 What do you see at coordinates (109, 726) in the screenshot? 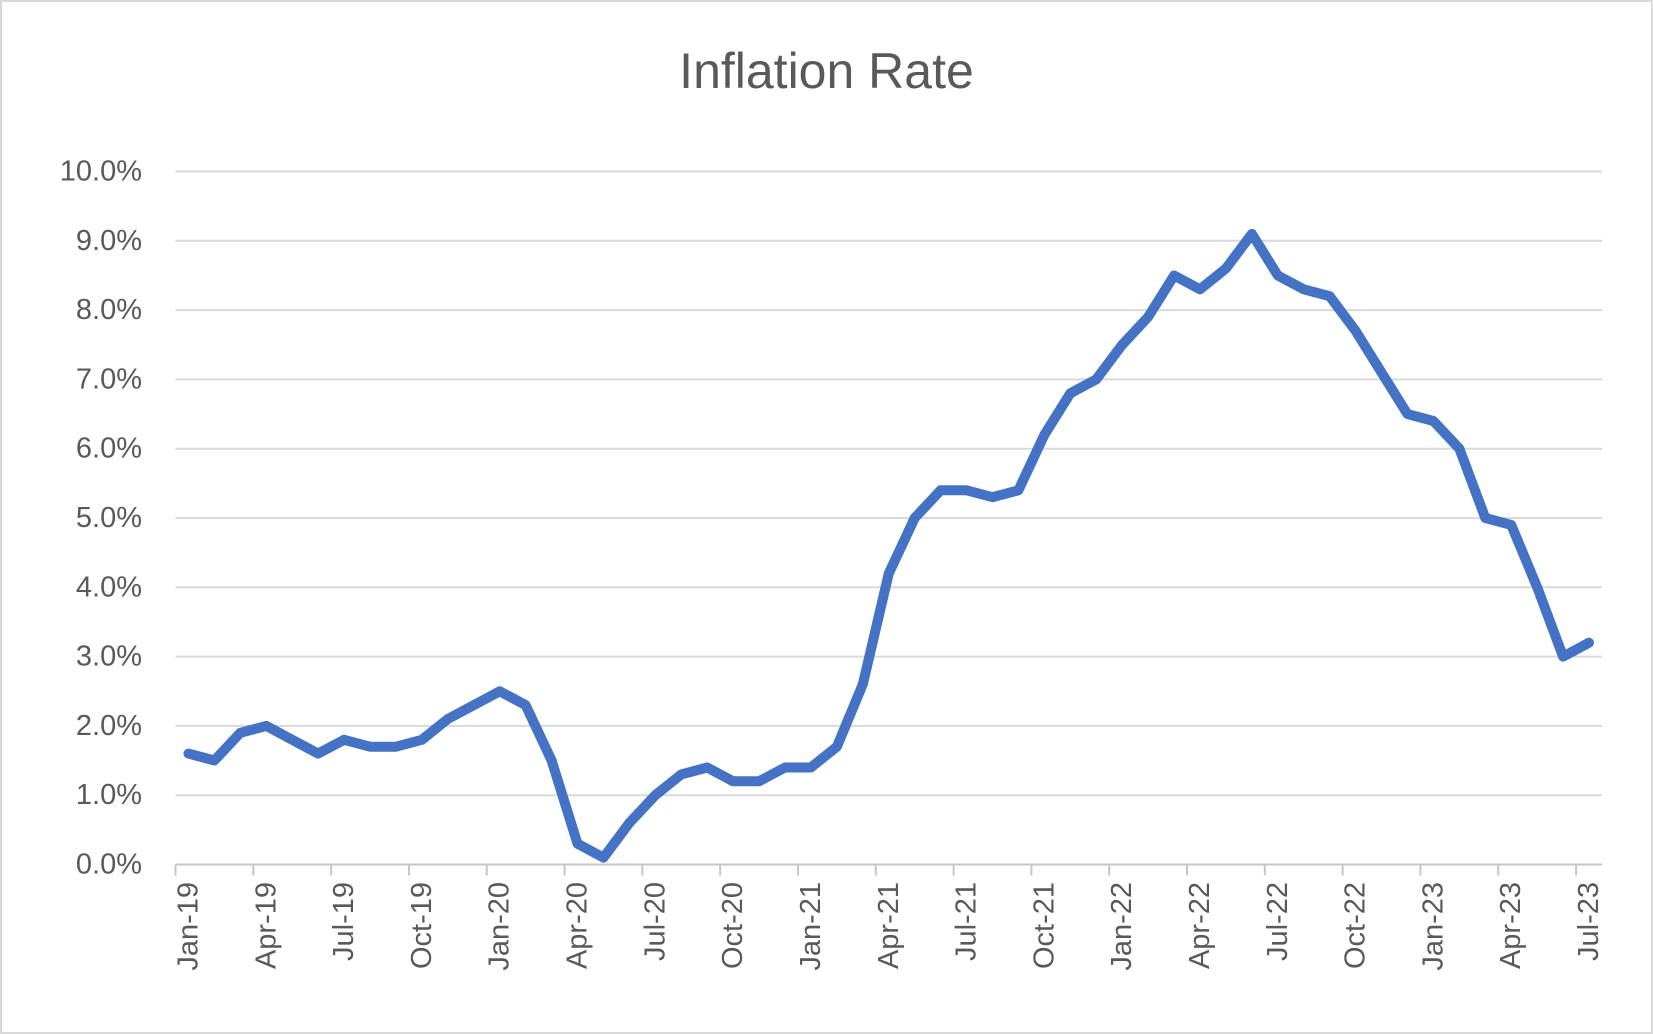
I see `y-axis-label: 2.0%` at bounding box center [109, 726].